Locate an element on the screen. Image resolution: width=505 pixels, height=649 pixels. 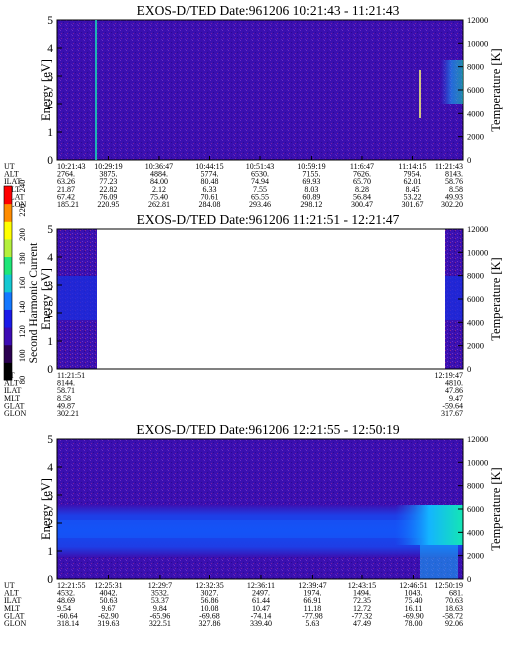
orbit-cell: 317.67 is located at coordinates (452, 413).